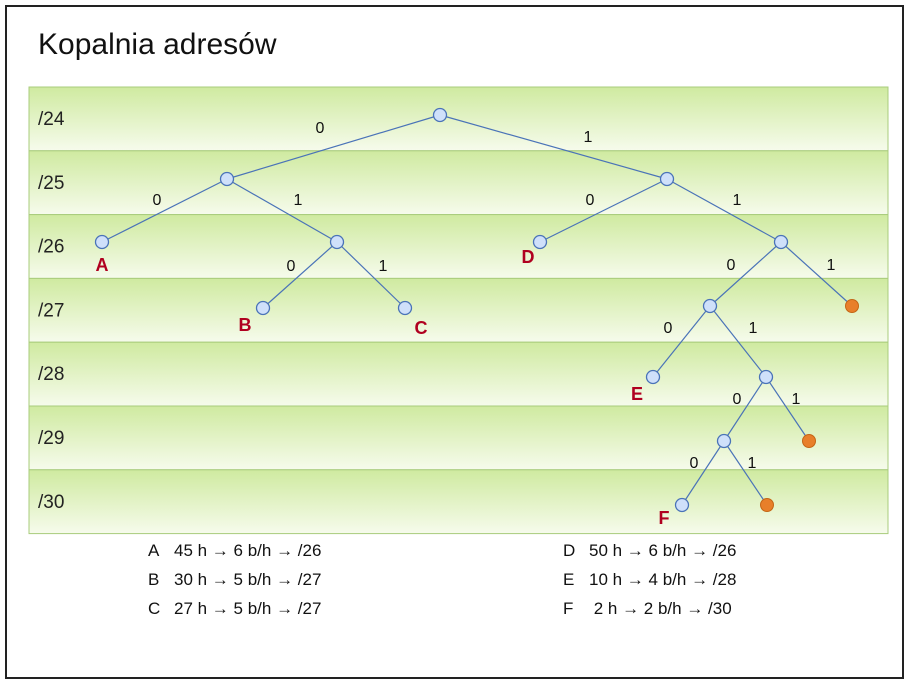 This screenshot has width=909, height=684. What do you see at coordinates (637, 394) in the screenshot?
I see `leaf-label-e: E` at bounding box center [637, 394].